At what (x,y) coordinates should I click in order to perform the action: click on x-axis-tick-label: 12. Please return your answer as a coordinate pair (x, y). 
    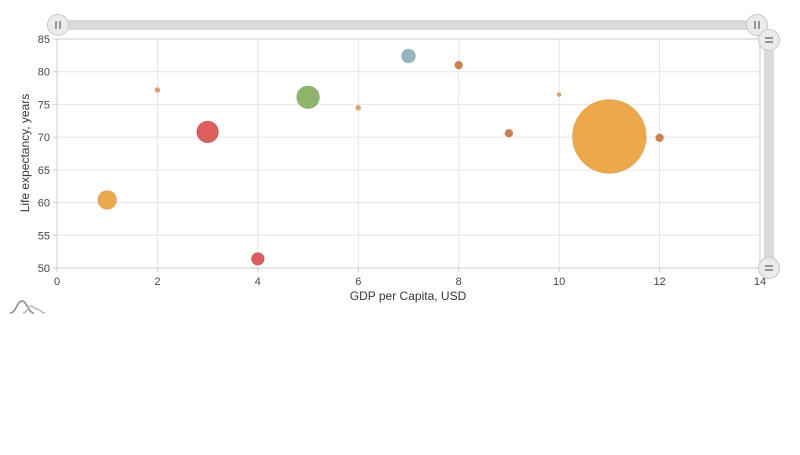
    Looking at the image, I should click on (659, 282).